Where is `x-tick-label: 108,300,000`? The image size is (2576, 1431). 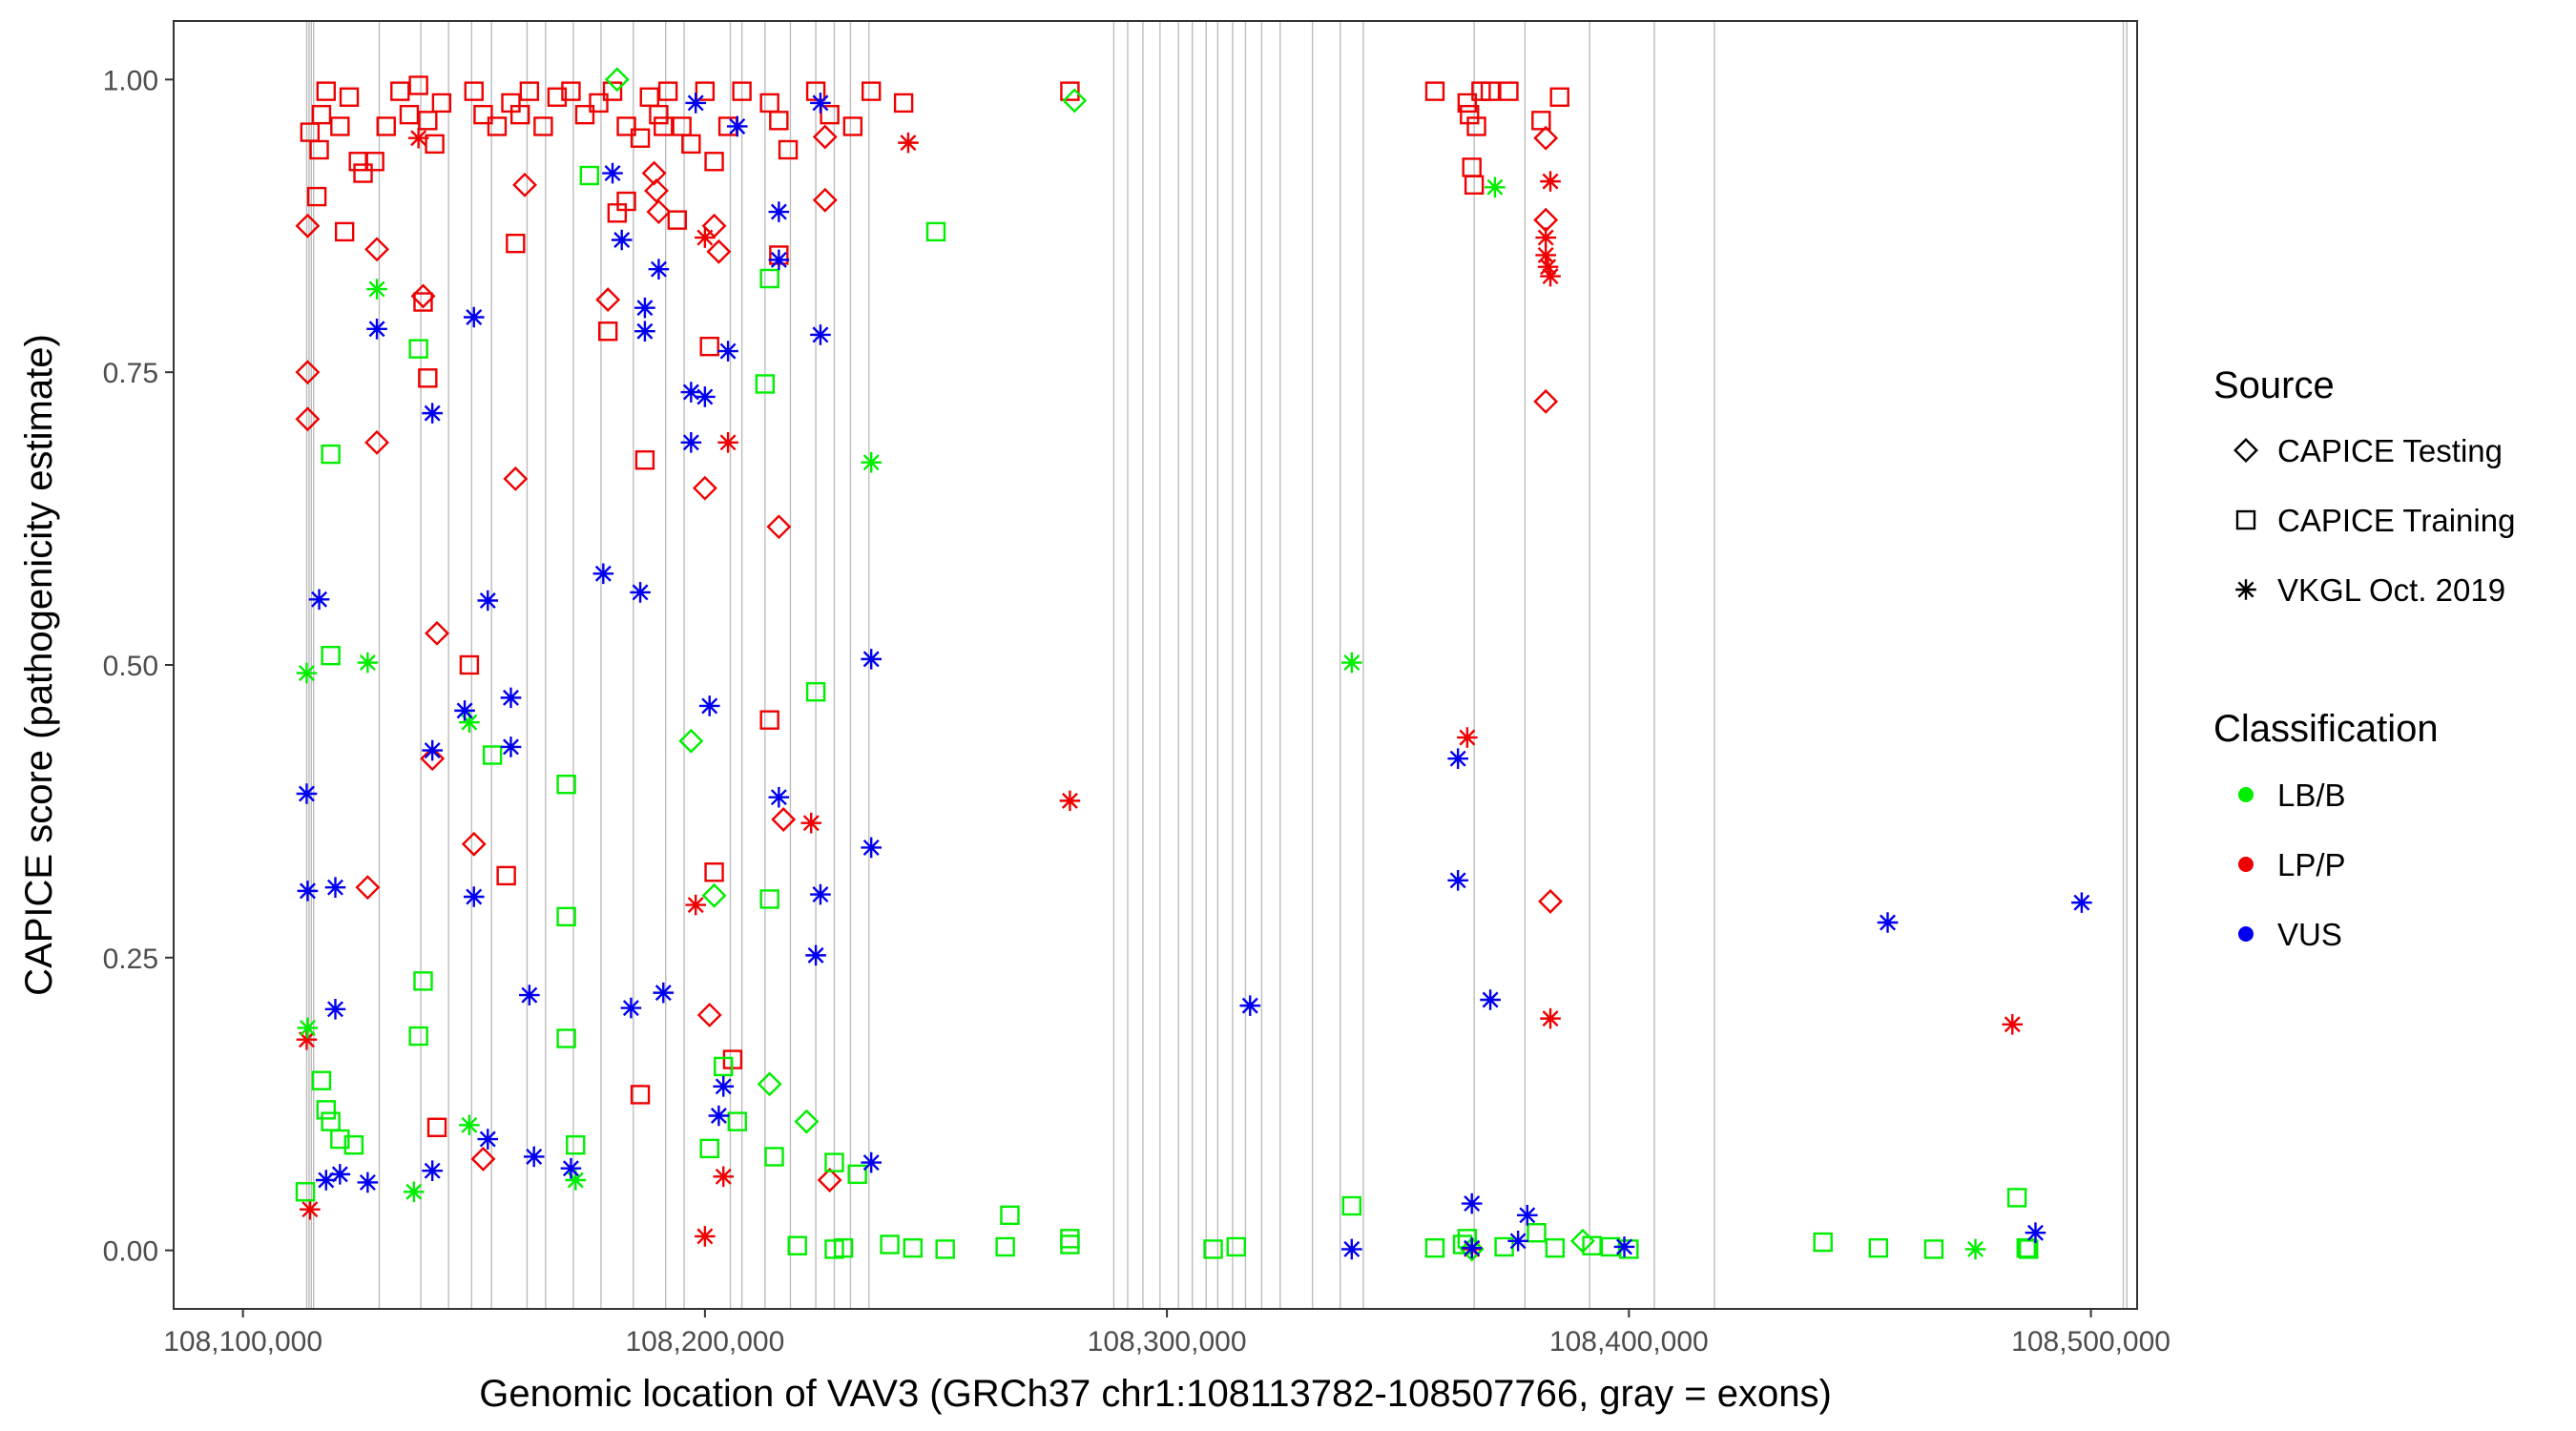 x-tick-label: 108,300,000 is located at coordinates (1167, 1342).